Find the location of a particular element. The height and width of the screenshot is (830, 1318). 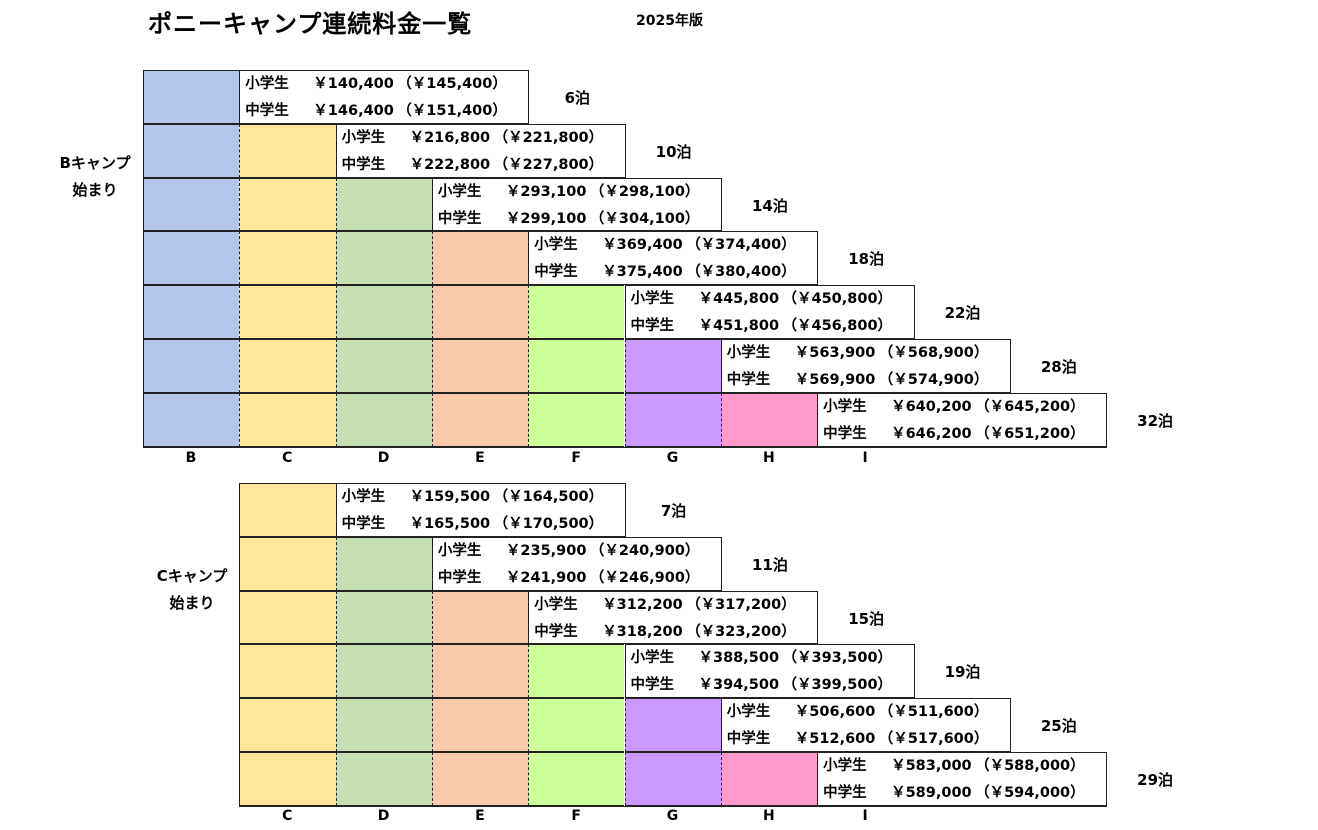

fee-amount-alt: （￥298,100） is located at coordinates (644, 191).